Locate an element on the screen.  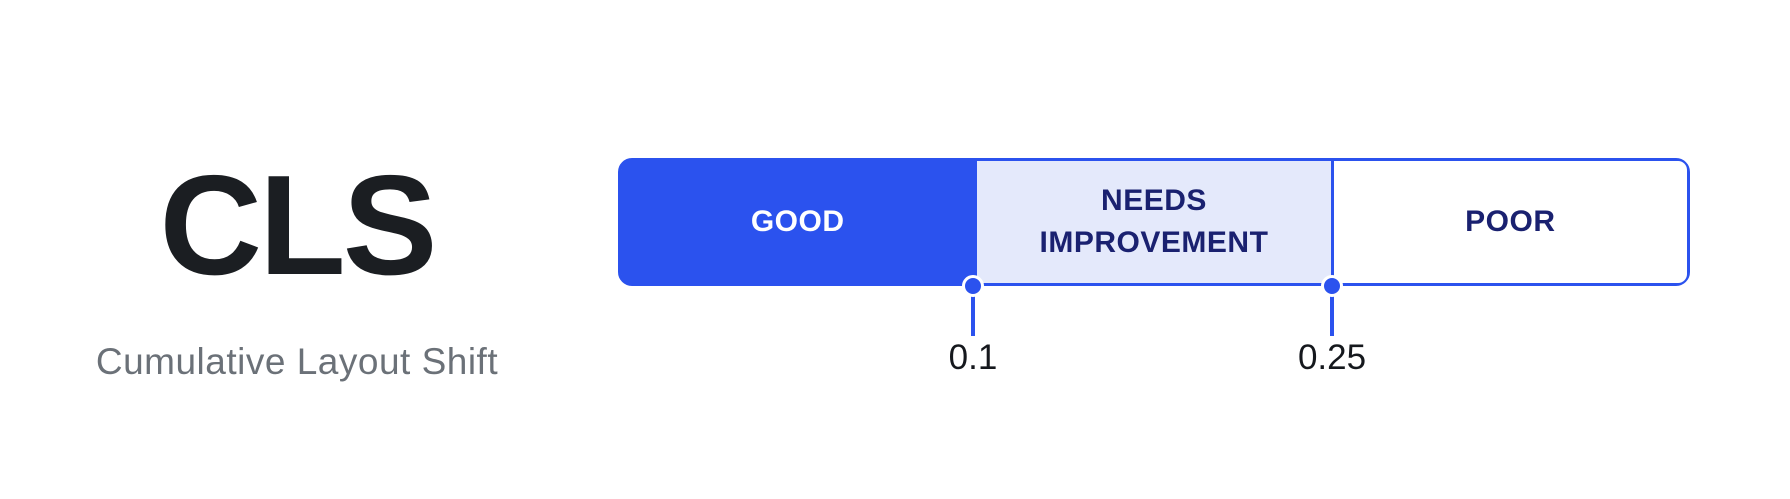
metric-title-block: CLS Cumulative Layout Shift is located at coordinates (297, 269).